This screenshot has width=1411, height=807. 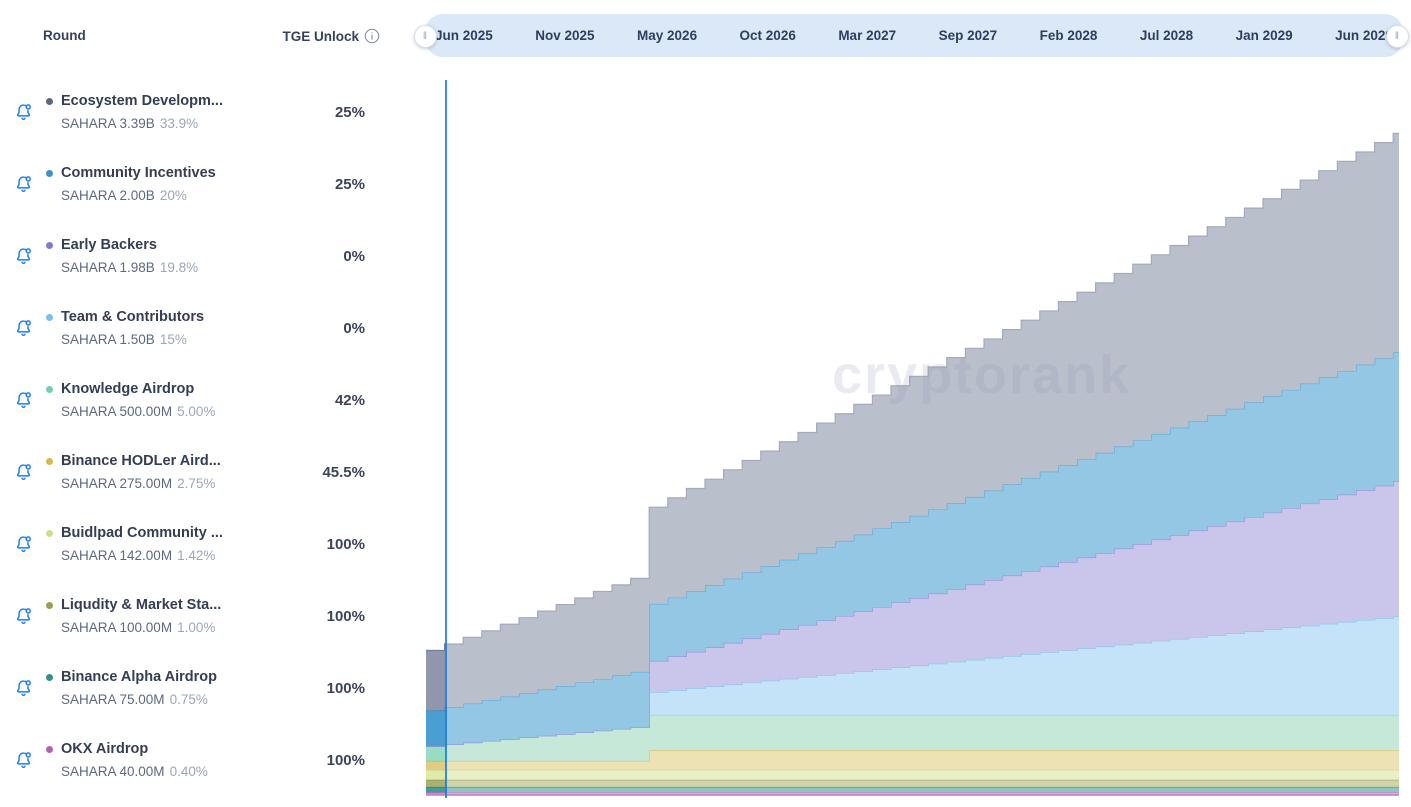 I want to click on token-amount: SAHARA 2.00B, so click(x=108, y=195).